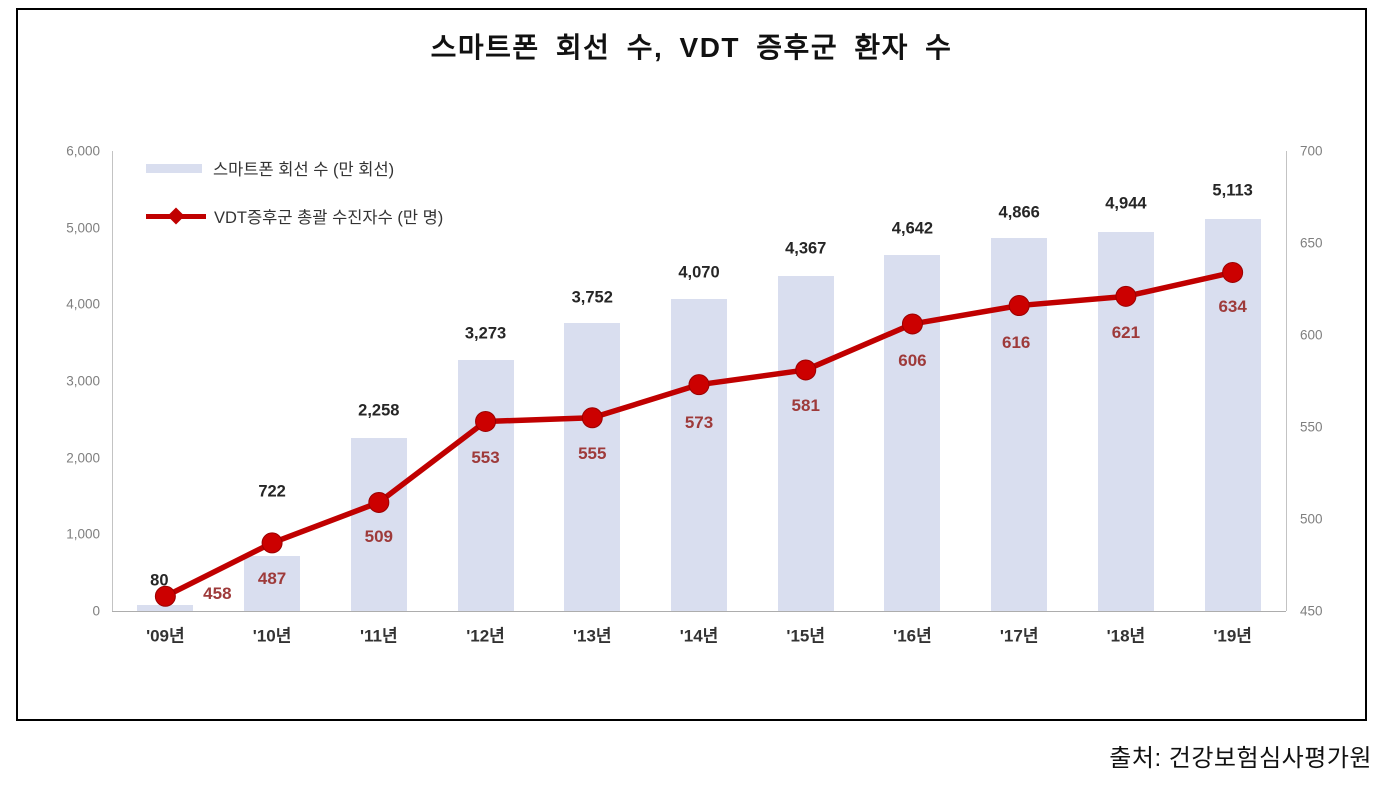  What do you see at coordinates (1126, 333) in the screenshot?
I see `line-value-label: 621` at bounding box center [1126, 333].